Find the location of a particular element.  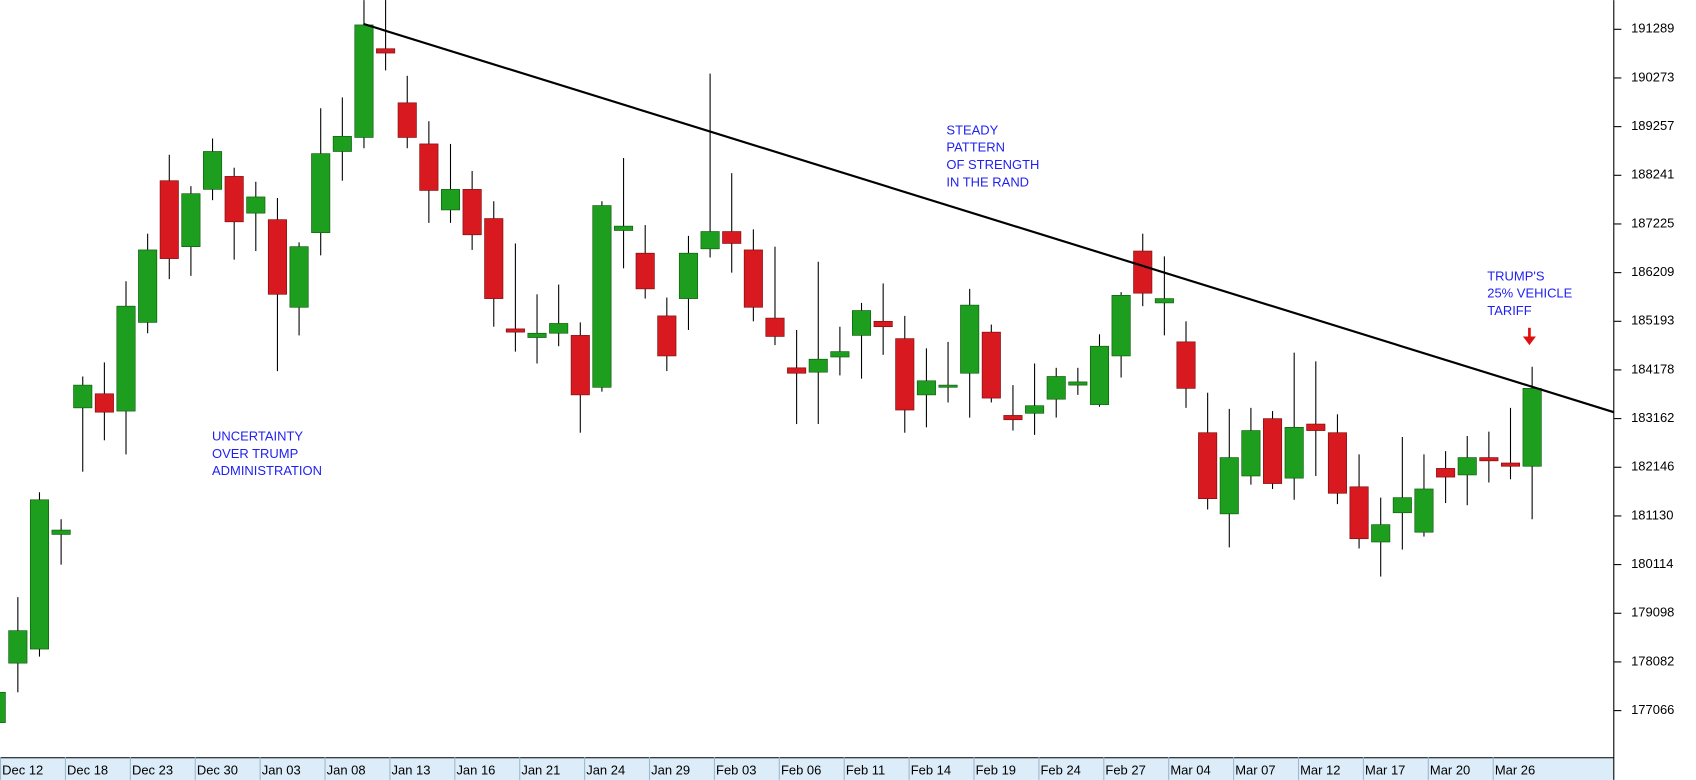

y-tick-label: 190273 is located at coordinates (1652, 76).